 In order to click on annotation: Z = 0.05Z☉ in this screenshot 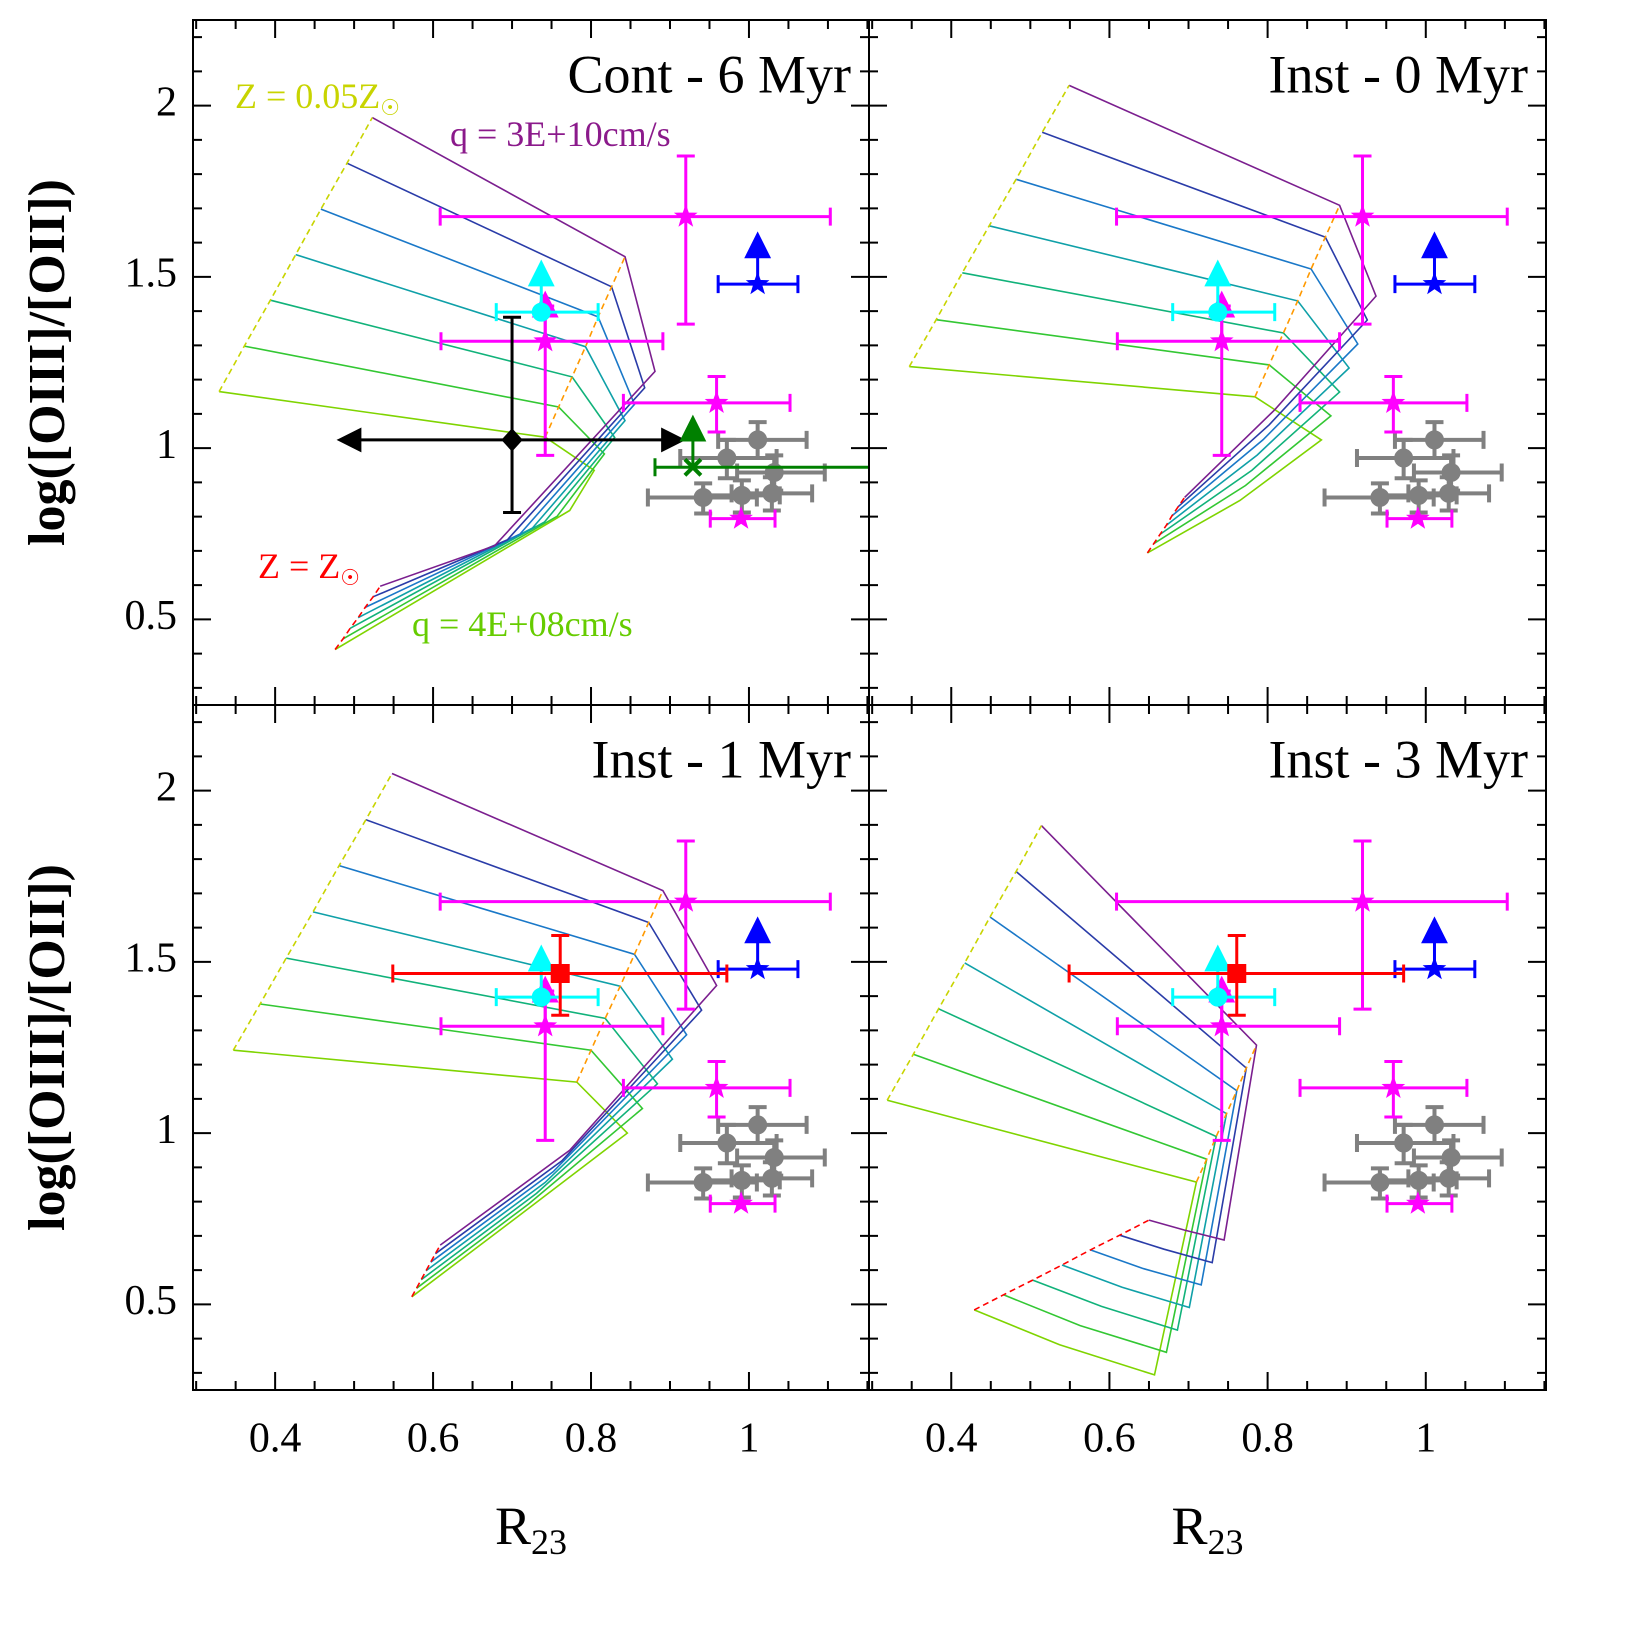, I will do `click(317, 98)`.